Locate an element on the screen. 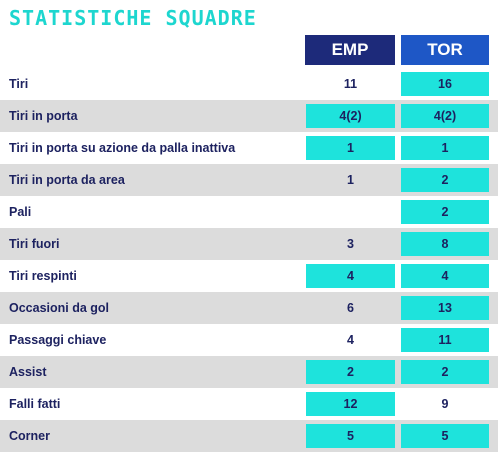 Image resolution: width=498 pixels, height=452 pixels. table-row: Tiri in porta 4(2) 4(2) is located at coordinates (249, 116).